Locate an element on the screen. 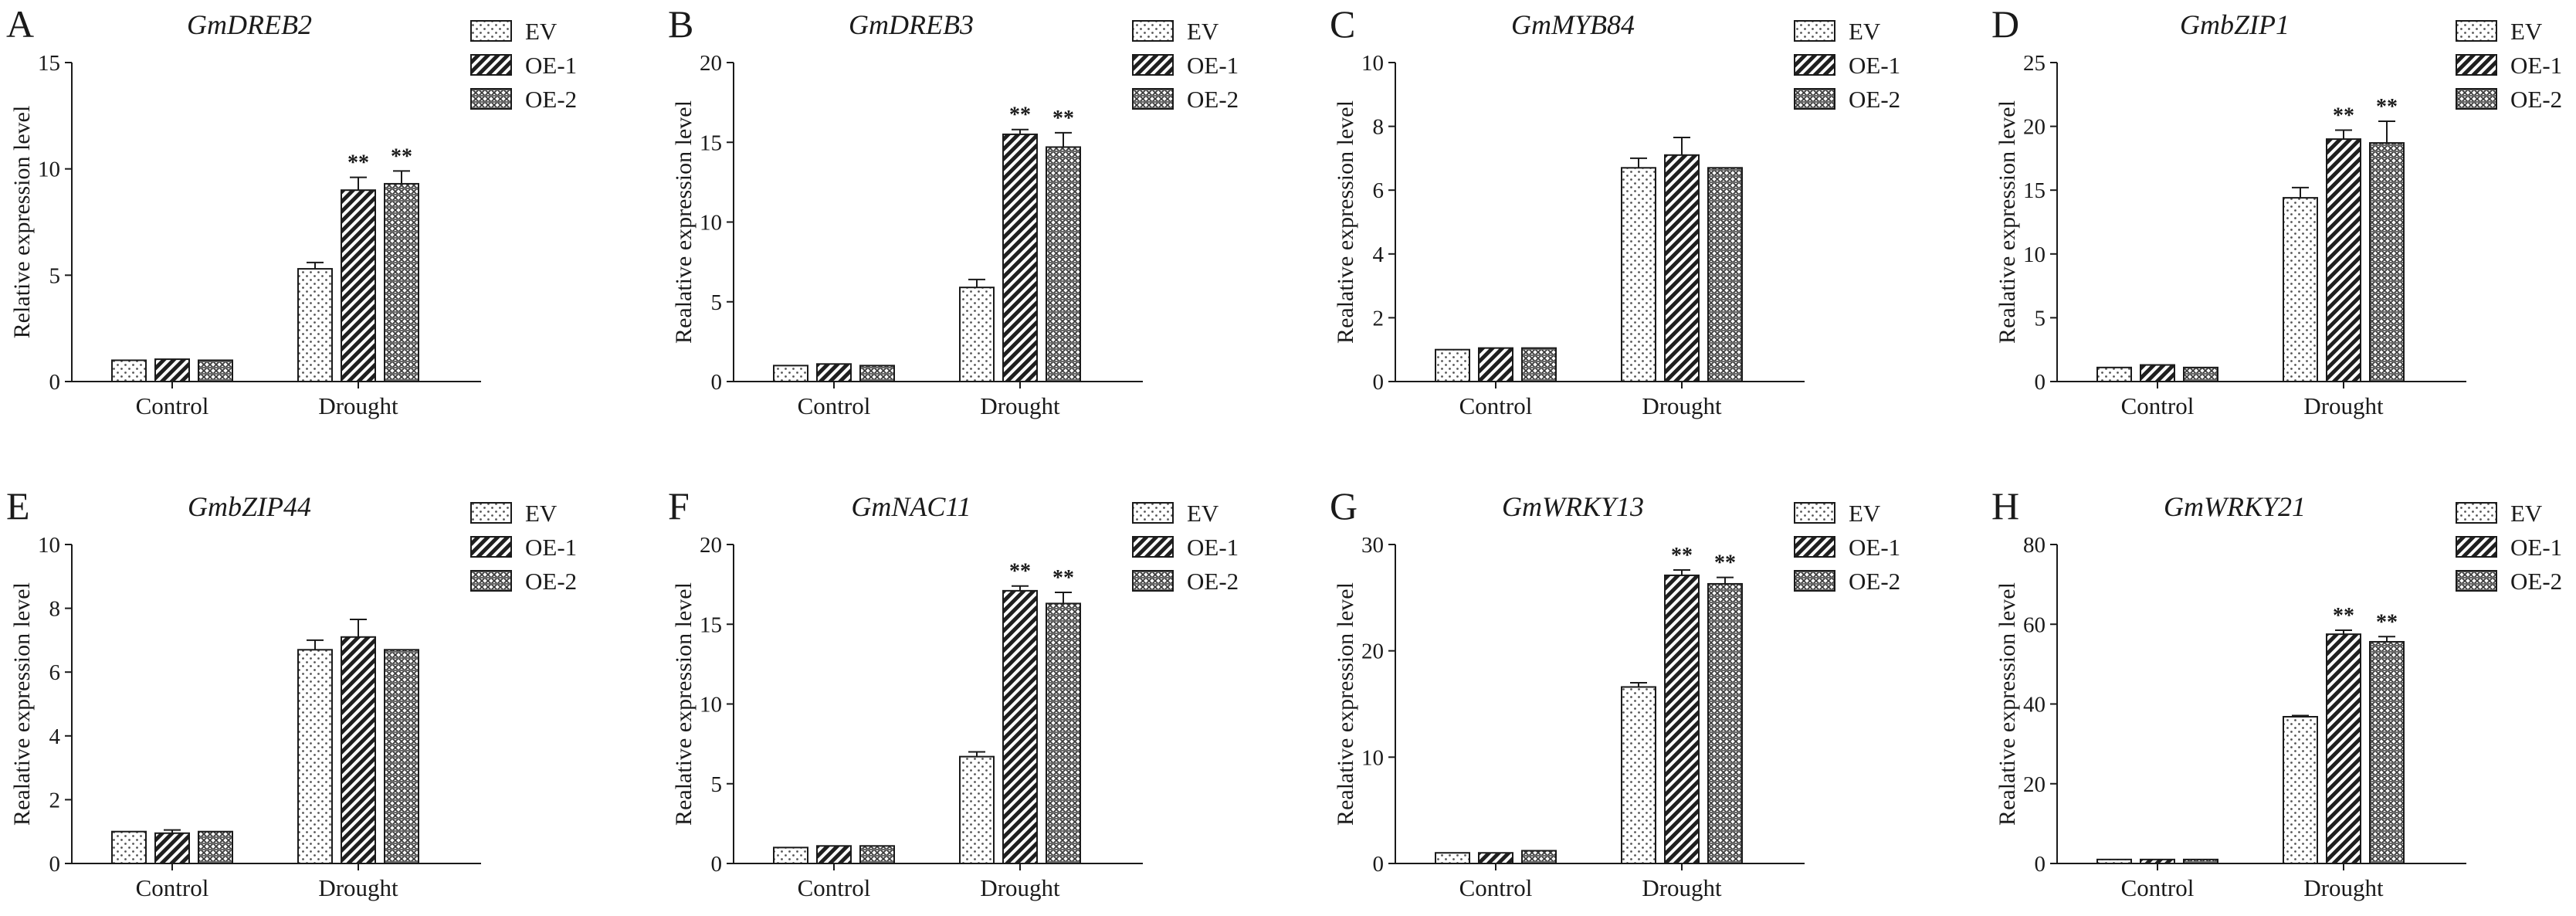 This screenshot has width=2576, height=916. y-tick-label: 40 is located at coordinates (2034, 705).